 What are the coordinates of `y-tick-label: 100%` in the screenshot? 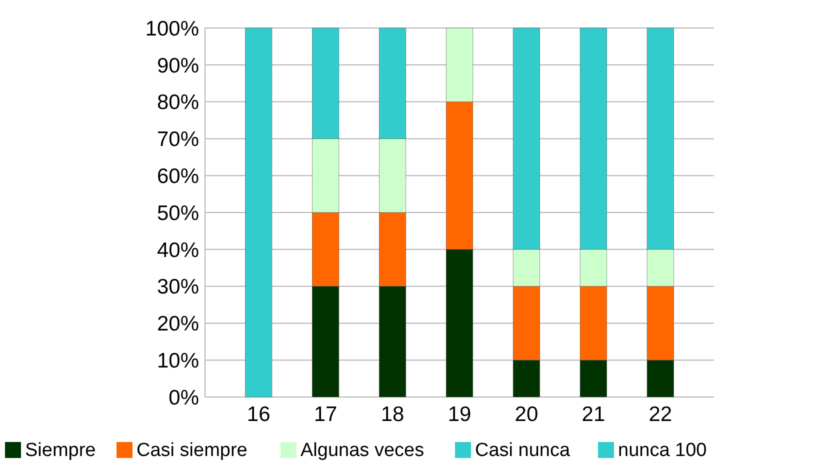 It's located at (172, 28).